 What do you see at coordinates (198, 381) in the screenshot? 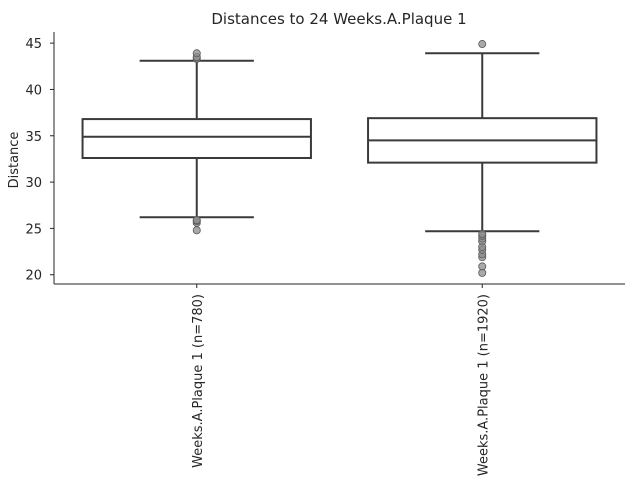
I see `x-tick-label: Weeks.A.Plaque 1 (n=780)` at bounding box center [198, 381].